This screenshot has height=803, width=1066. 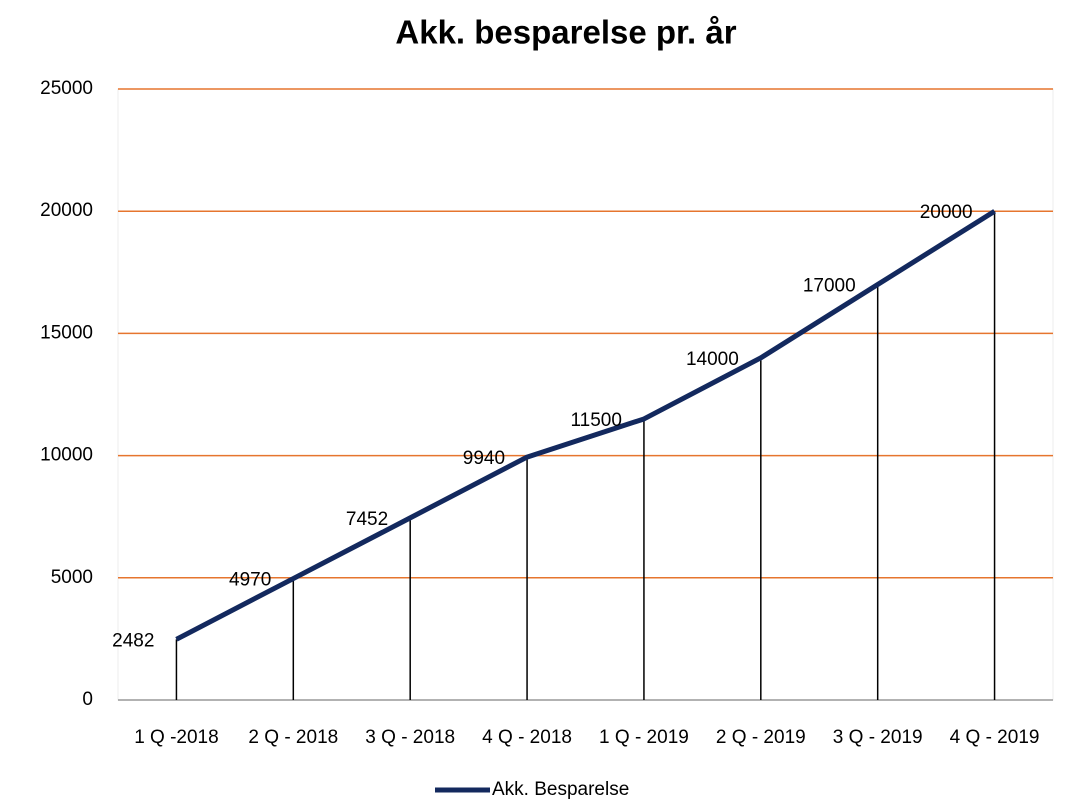 What do you see at coordinates (66, 210) in the screenshot?
I see `y-tick-label: 20000` at bounding box center [66, 210].